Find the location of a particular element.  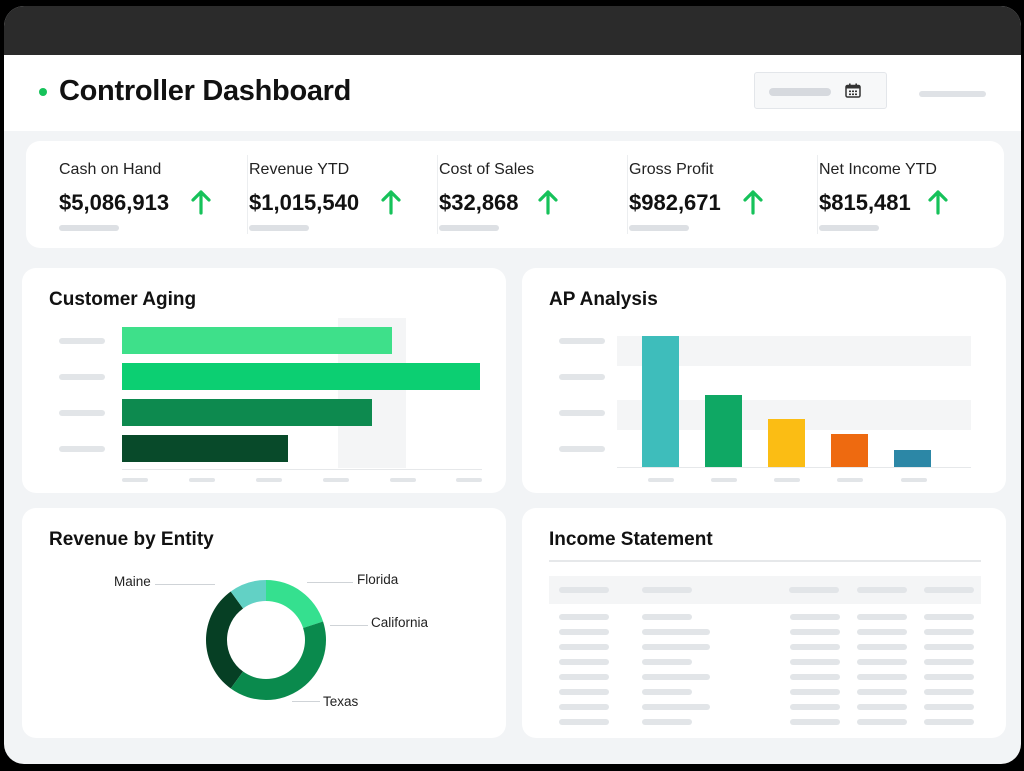

kpi-net-income-ytd: Net Income YTD $815,481 is located at coordinates (913, 194).